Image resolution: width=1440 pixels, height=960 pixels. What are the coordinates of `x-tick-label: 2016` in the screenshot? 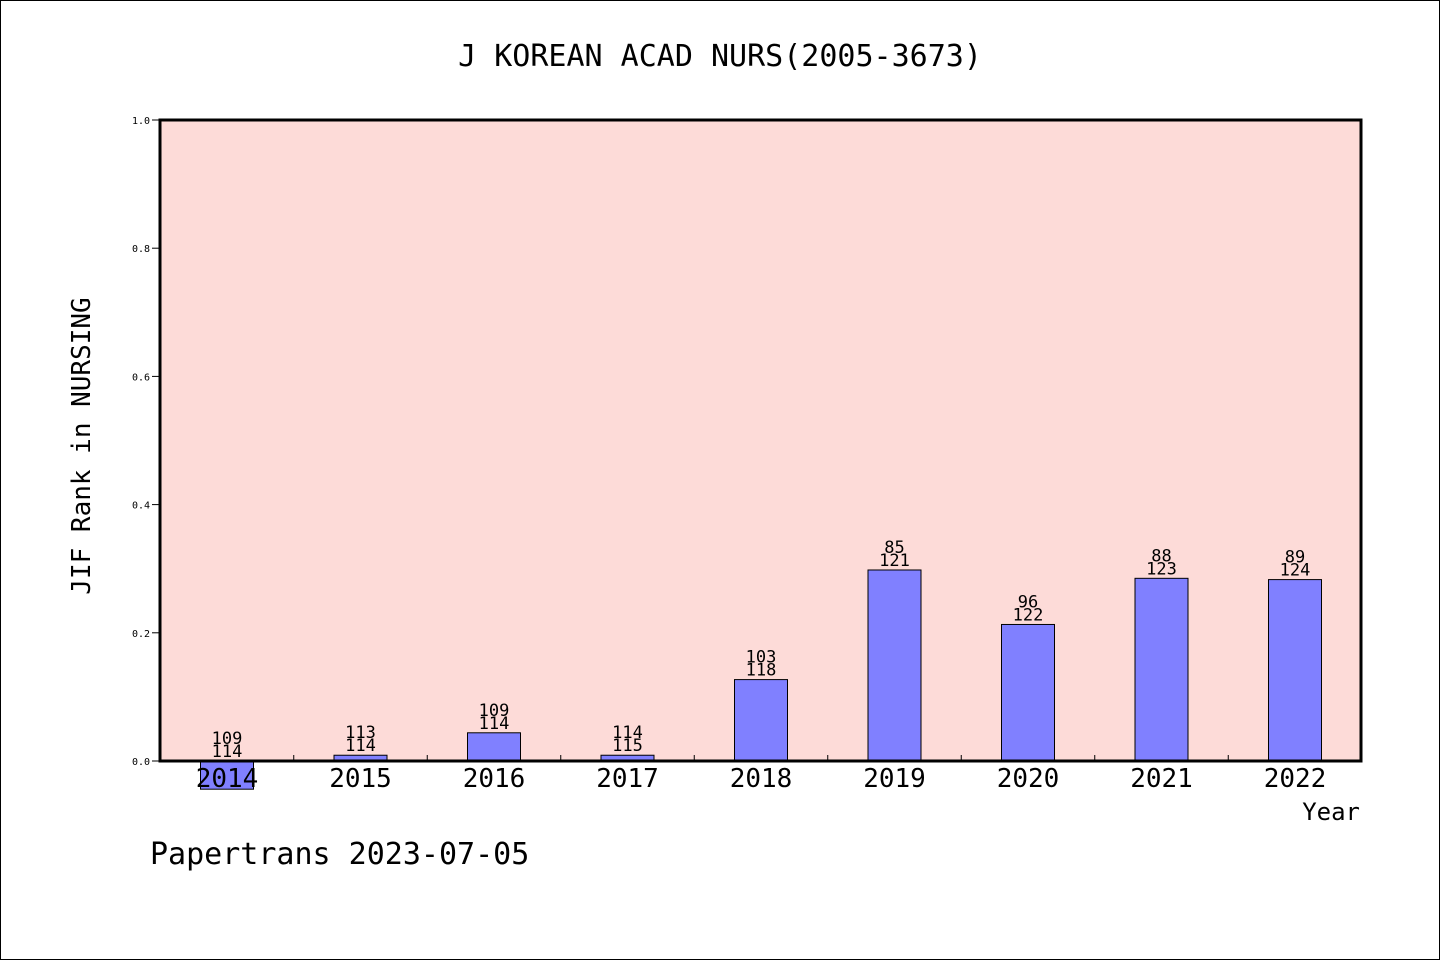 It's located at (494, 779).